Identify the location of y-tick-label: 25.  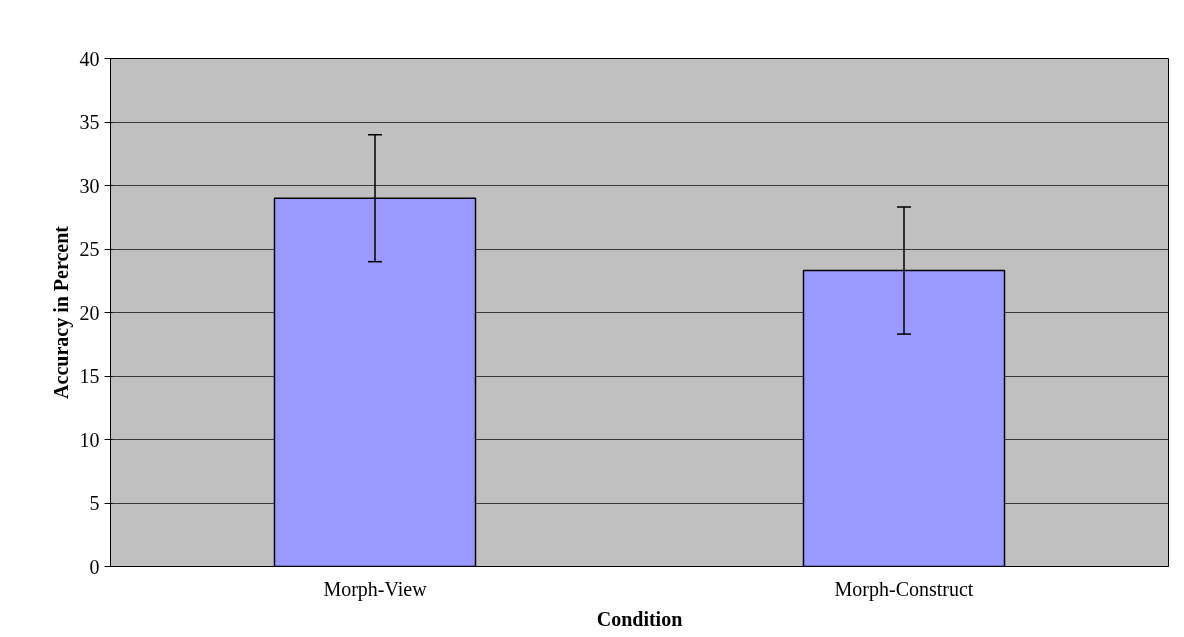
(89, 249).